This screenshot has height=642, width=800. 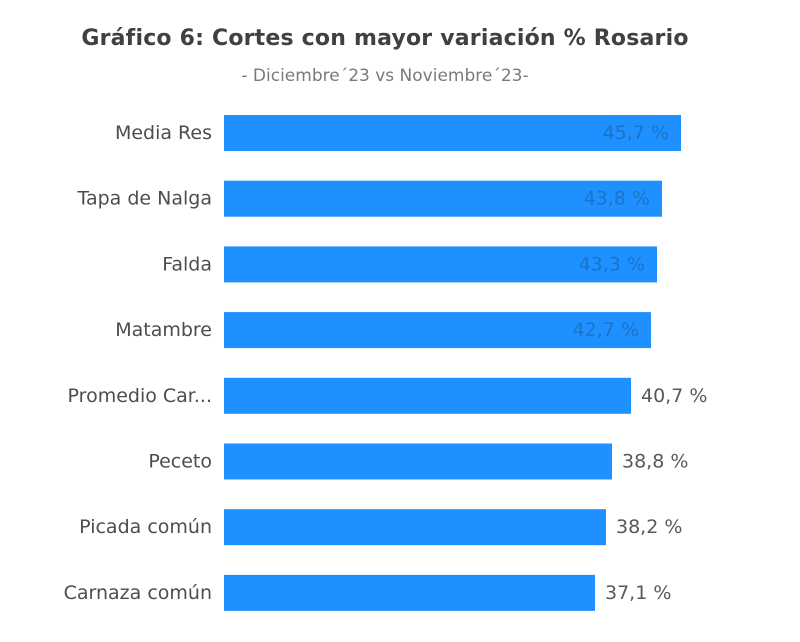 I want to click on value-label: 38,2 %, so click(x=649, y=527).